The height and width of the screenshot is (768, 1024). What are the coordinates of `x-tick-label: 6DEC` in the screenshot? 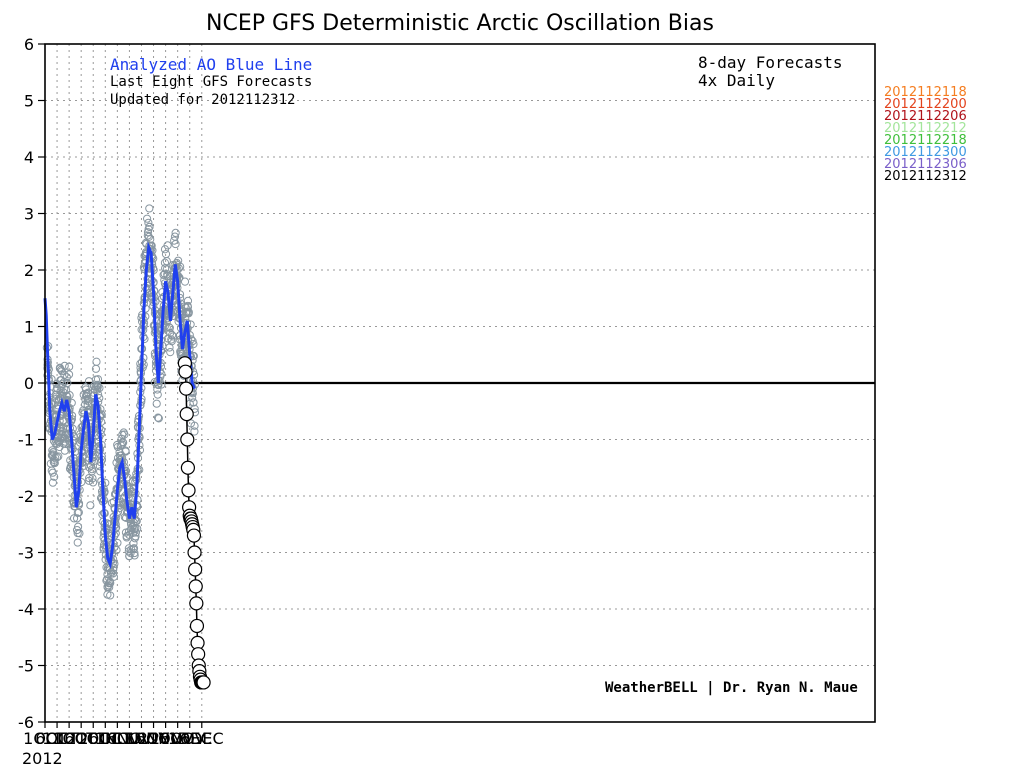 It's located at (202, 738).